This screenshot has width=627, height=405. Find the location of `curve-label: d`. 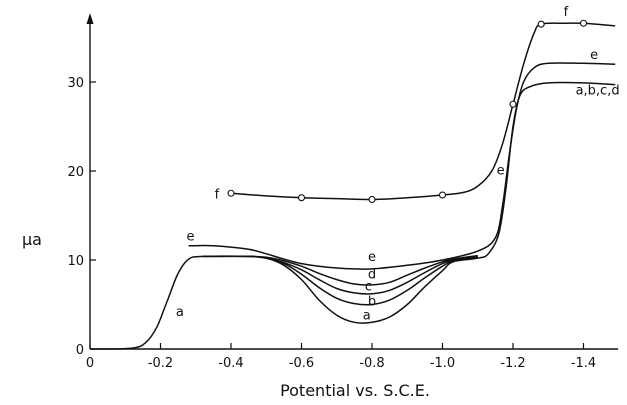

curve-label: d is located at coordinates (372, 275).